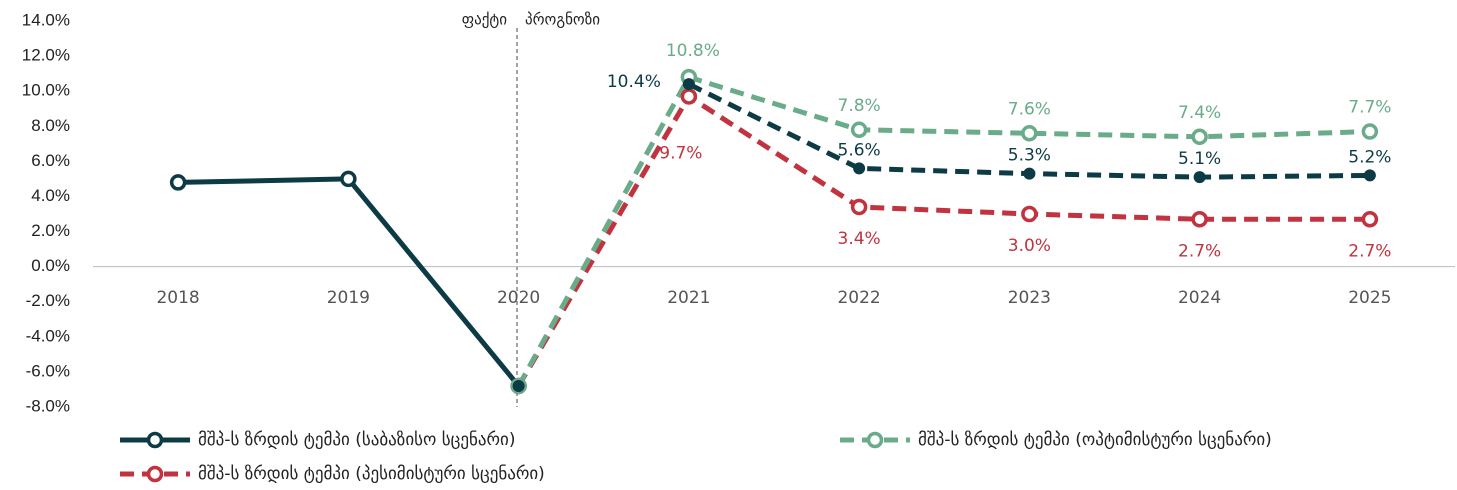  Describe the element at coordinates (1369, 157) in the screenshot. I see `data-label: 5.2%` at that location.